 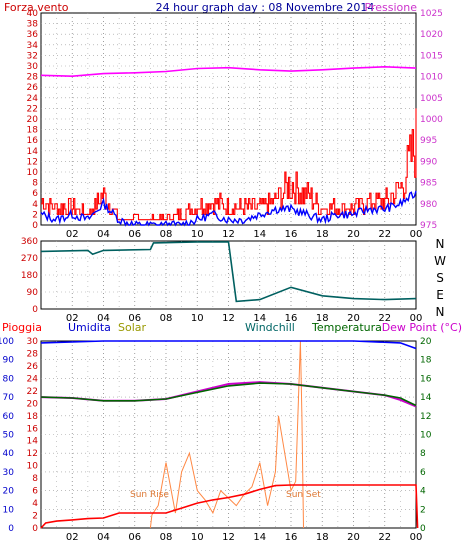 I want to click on rain-y-tick-label: 20, so click(x=33, y=404).